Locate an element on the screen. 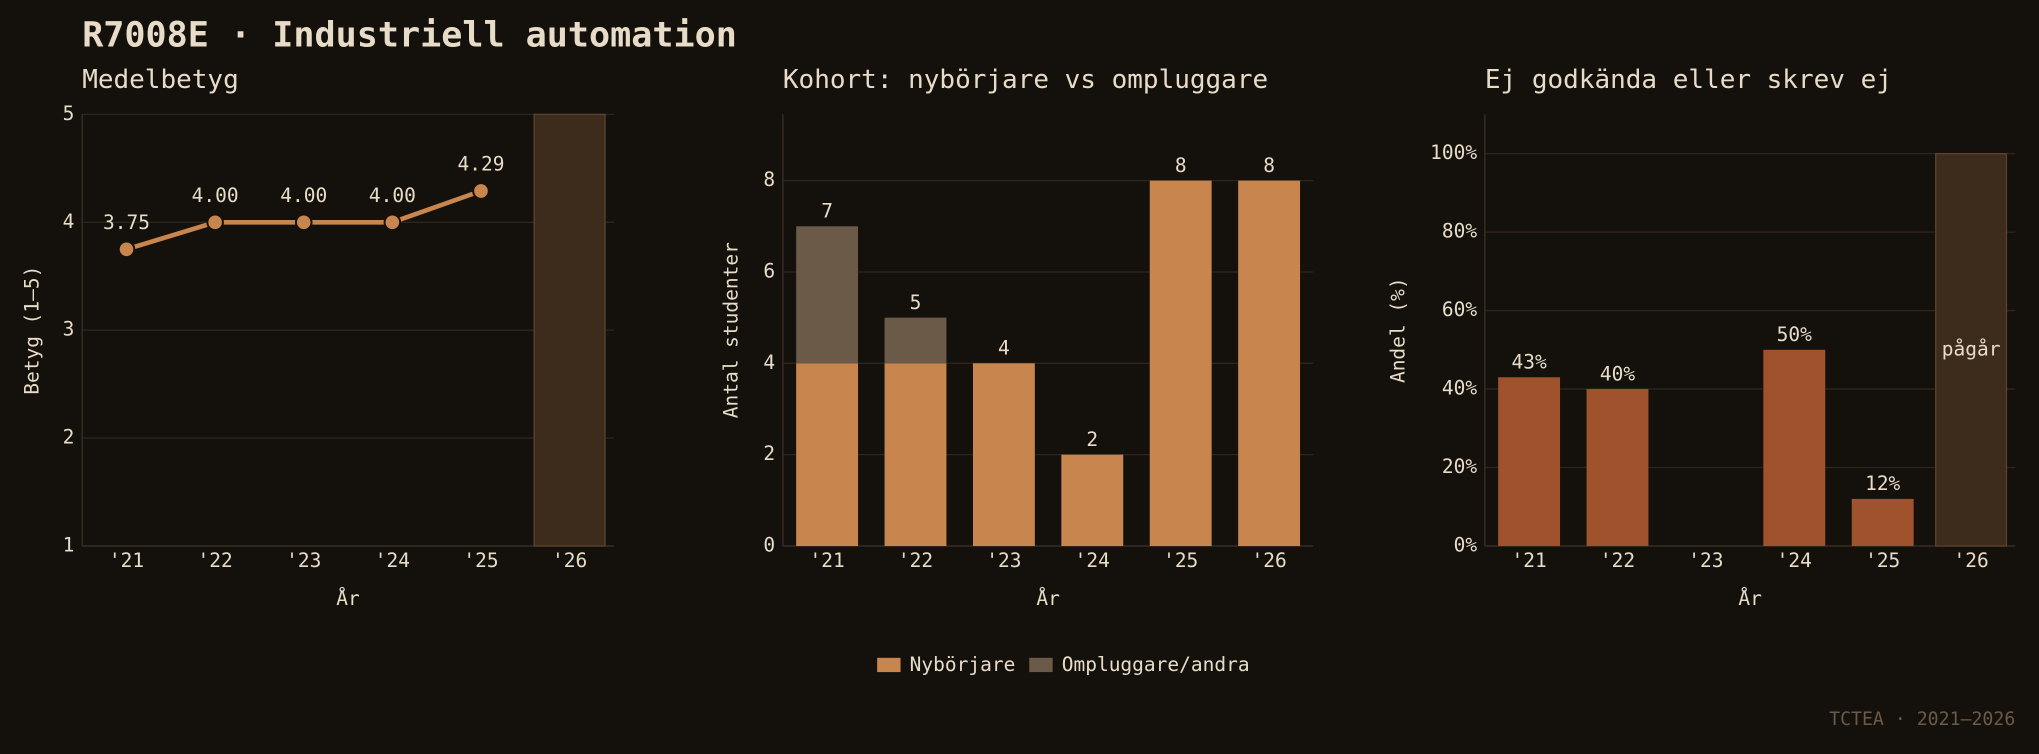 This screenshot has width=2039, height=754. chart-title: Ej godkända eller skrev ej is located at coordinates (1688, 80).